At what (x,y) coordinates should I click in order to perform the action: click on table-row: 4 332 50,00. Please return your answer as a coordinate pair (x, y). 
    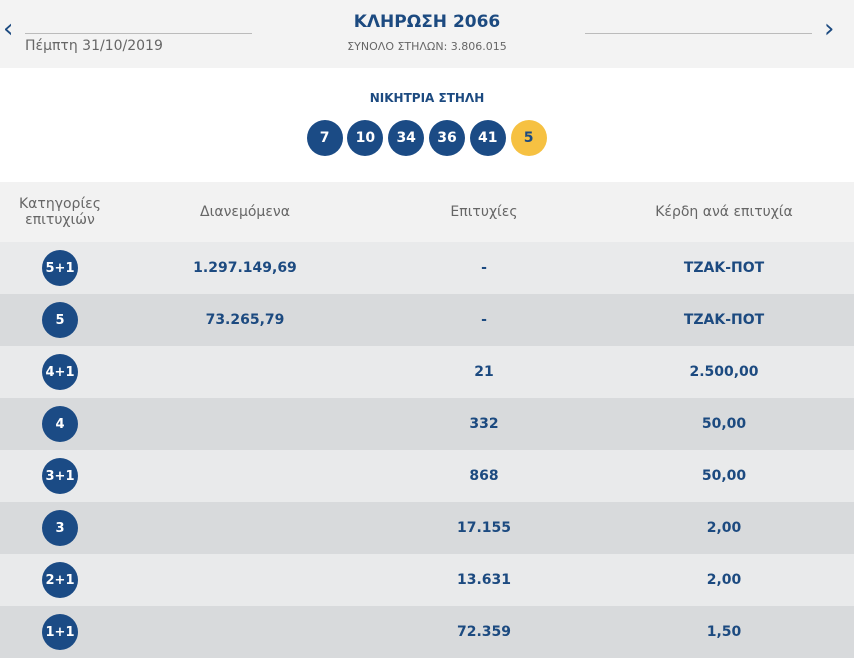
    Looking at the image, I should click on (427, 424).